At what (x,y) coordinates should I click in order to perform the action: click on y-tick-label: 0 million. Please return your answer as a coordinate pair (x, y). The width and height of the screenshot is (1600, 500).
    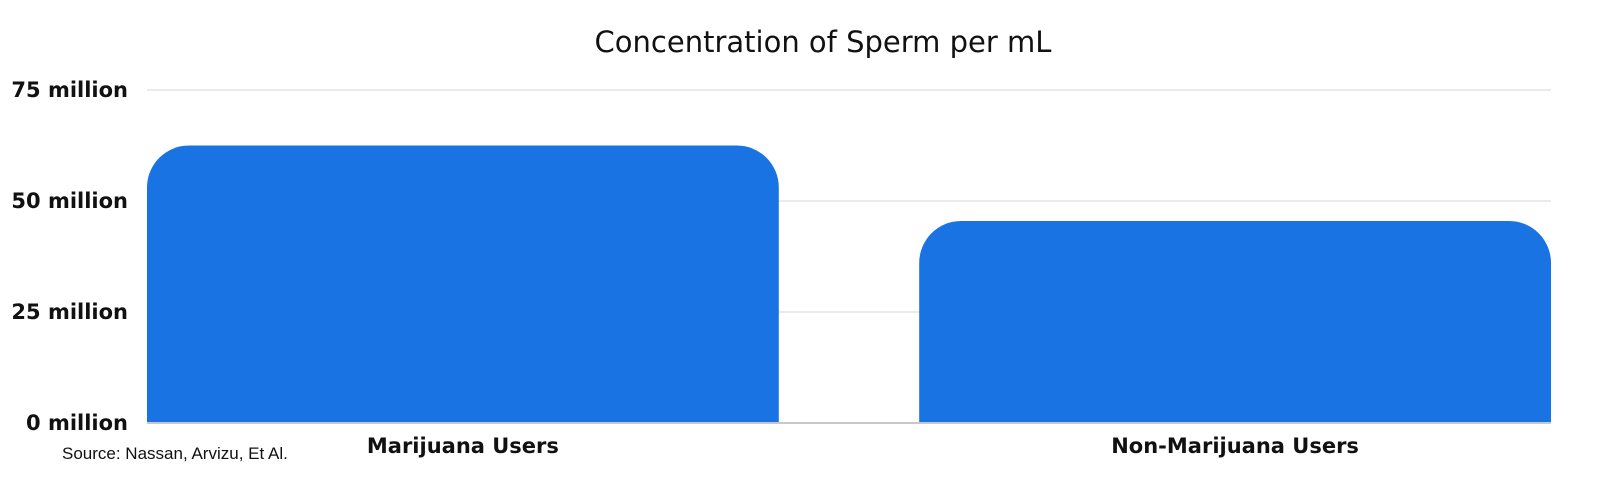
    Looking at the image, I should click on (77, 423).